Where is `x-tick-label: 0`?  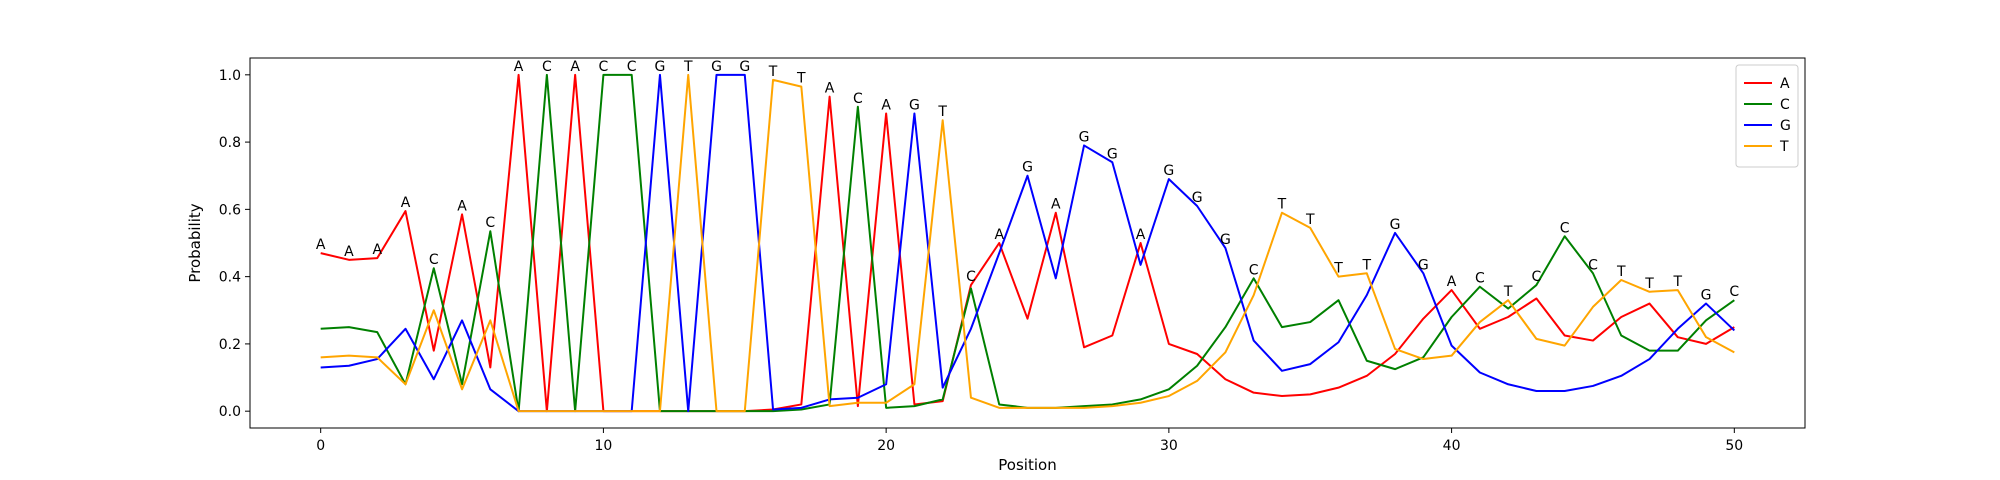 x-tick-label: 0 is located at coordinates (320, 446).